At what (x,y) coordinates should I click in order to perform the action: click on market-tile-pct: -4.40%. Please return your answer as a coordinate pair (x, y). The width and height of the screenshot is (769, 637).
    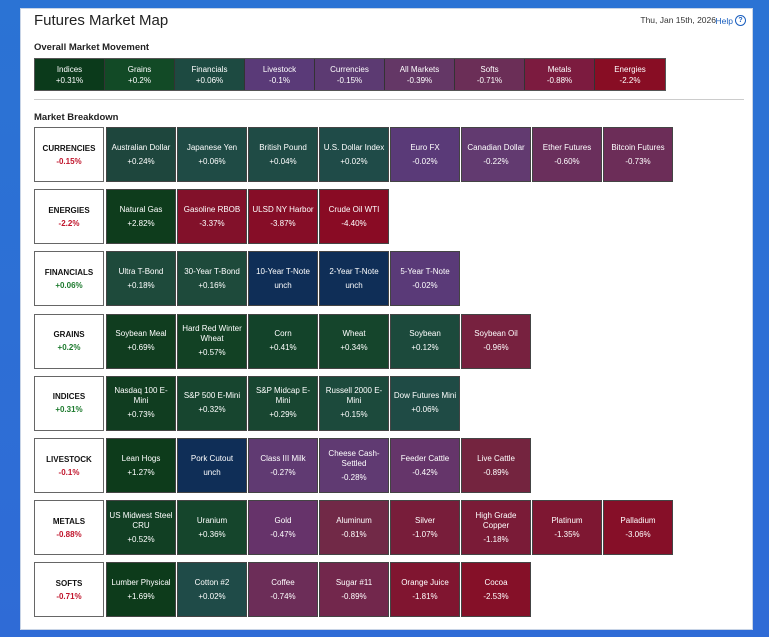
    Looking at the image, I should click on (354, 223).